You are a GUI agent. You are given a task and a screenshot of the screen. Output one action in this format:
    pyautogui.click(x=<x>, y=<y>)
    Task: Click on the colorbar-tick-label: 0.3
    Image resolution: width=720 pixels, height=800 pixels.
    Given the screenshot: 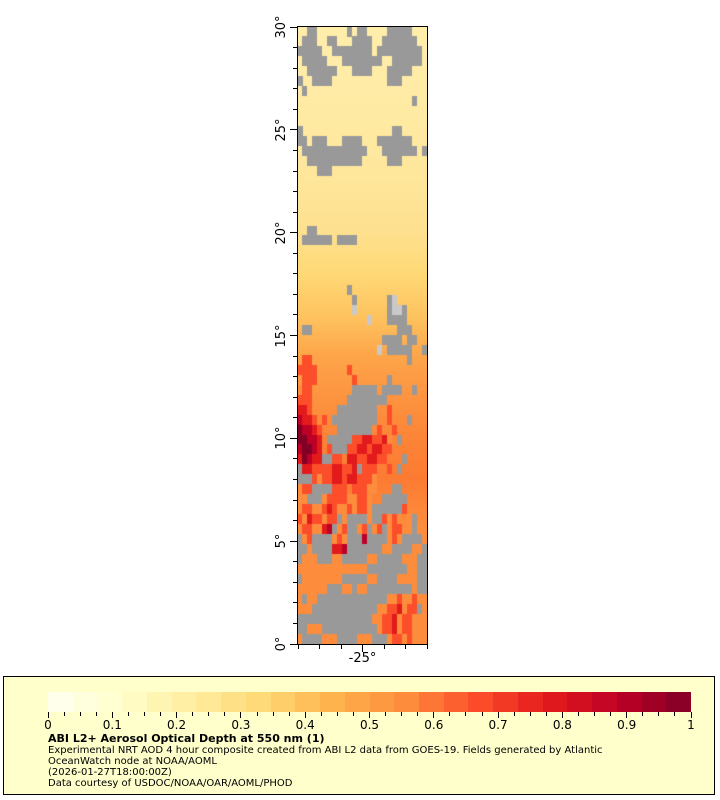 What is the action you would take?
    pyautogui.click(x=241, y=725)
    